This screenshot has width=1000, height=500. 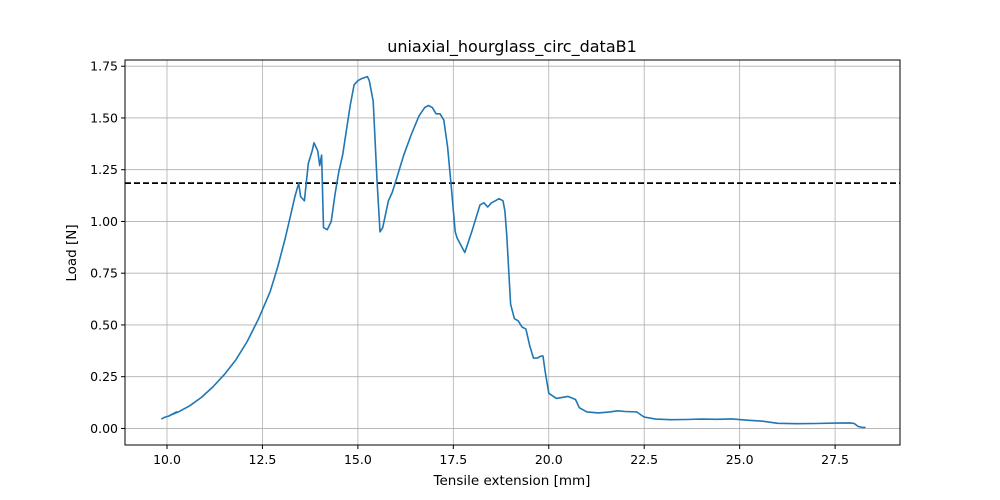 I want to click on x-axis: 10.0 12.5 15.0 17.5 20.0 22.5 25.0 27.5, so click(x=501, y=456).